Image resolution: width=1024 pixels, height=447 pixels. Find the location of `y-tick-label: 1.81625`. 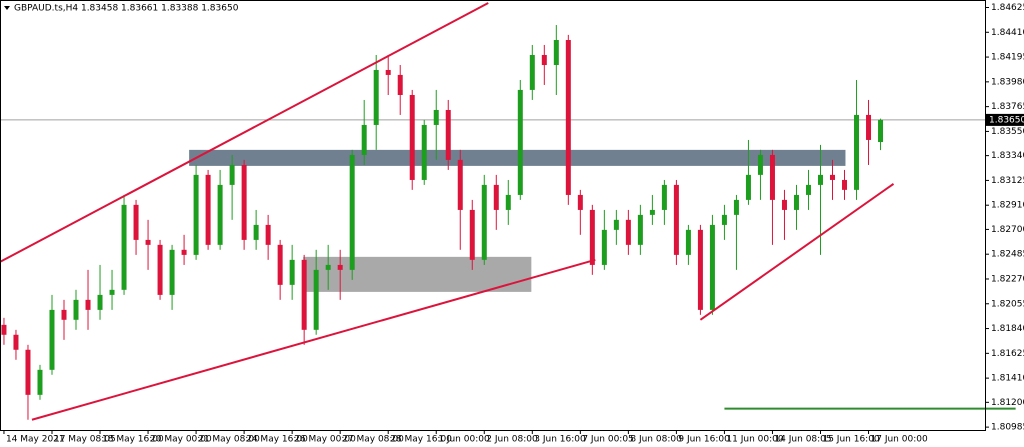

y-tick-label: 1.81625 is located at coordinates (1007, 354).